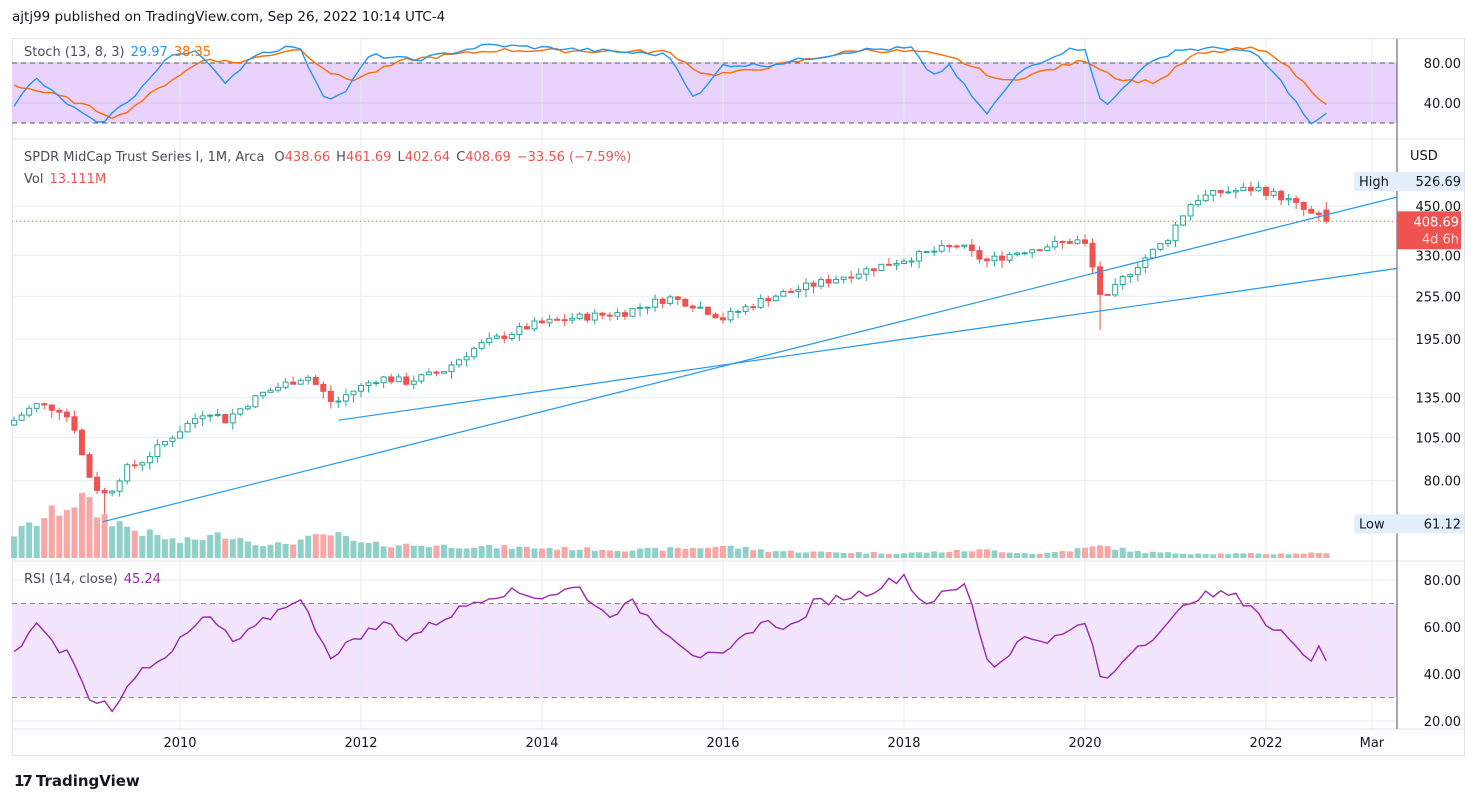  Describe the element at coordinates (368, 157) in the screenshot. I see `high-value: 461.69` at that location.